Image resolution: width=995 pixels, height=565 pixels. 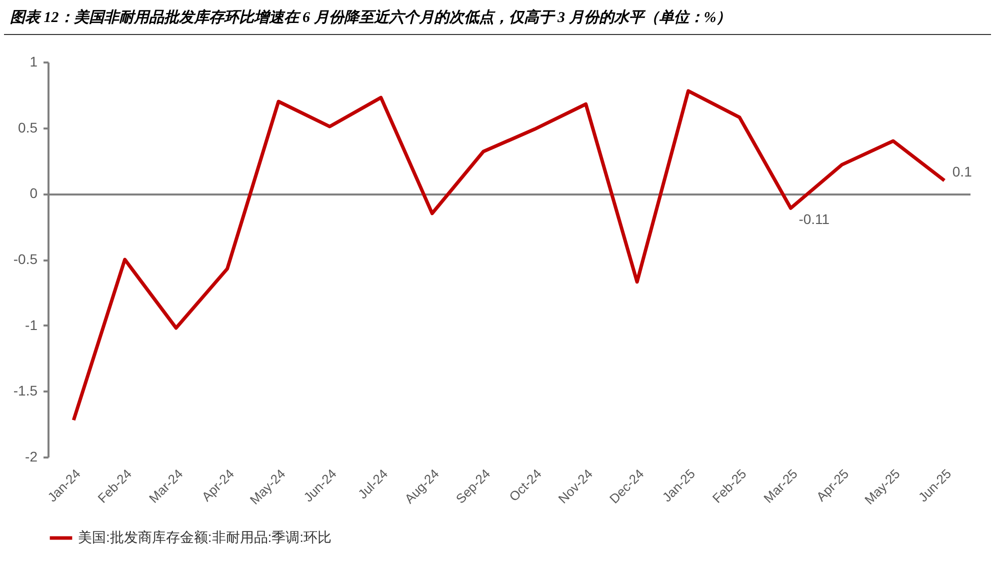 What do you see at coordinates (28, 127) in the screenshot?
I see `y-tick-label: 0.5` at bounding box center [28, 127].